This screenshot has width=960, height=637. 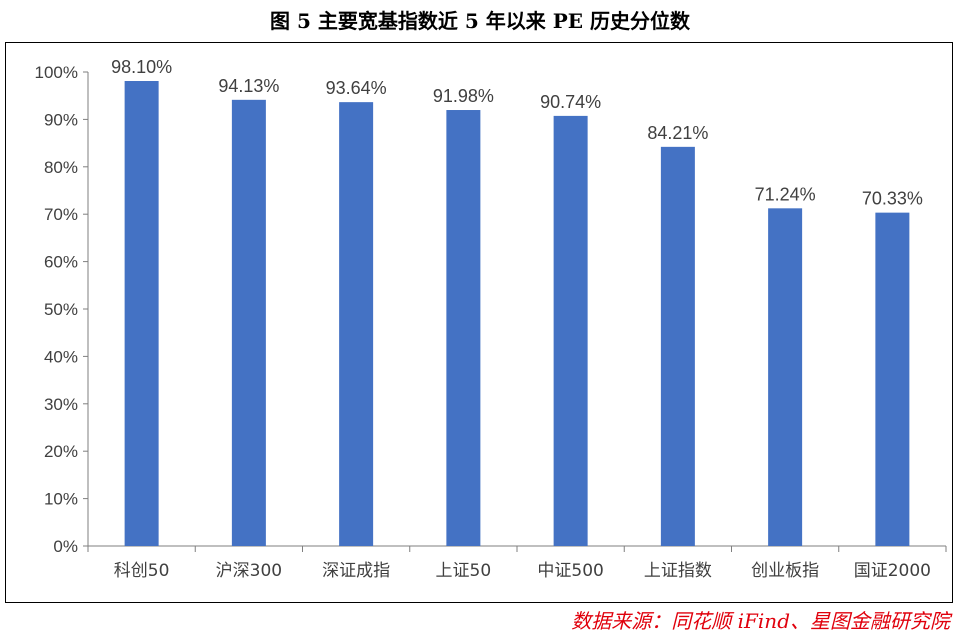 What do you see at coordinates (463, 96) in the screenshot?
I see `data-label: 91.98%` at bounding box center [463, 96].